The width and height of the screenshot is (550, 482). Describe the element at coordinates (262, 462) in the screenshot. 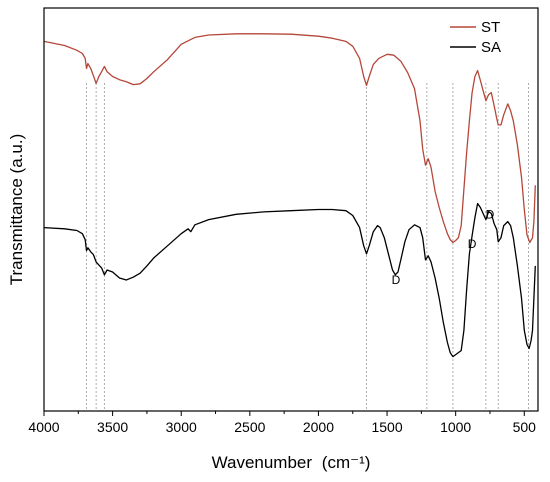

I see `x-axis-title-text: Wavenumber` at that location.